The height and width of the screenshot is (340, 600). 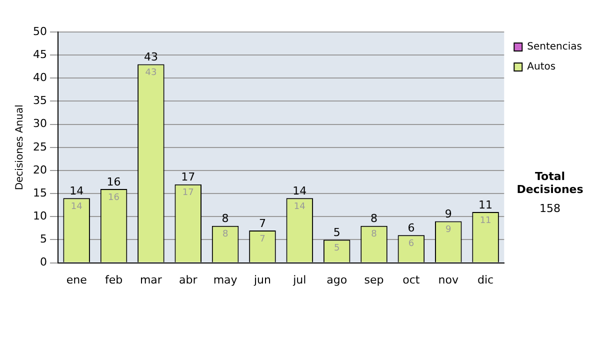 I want to click on legend-label: Sentencias, so click(x=554, y=47).